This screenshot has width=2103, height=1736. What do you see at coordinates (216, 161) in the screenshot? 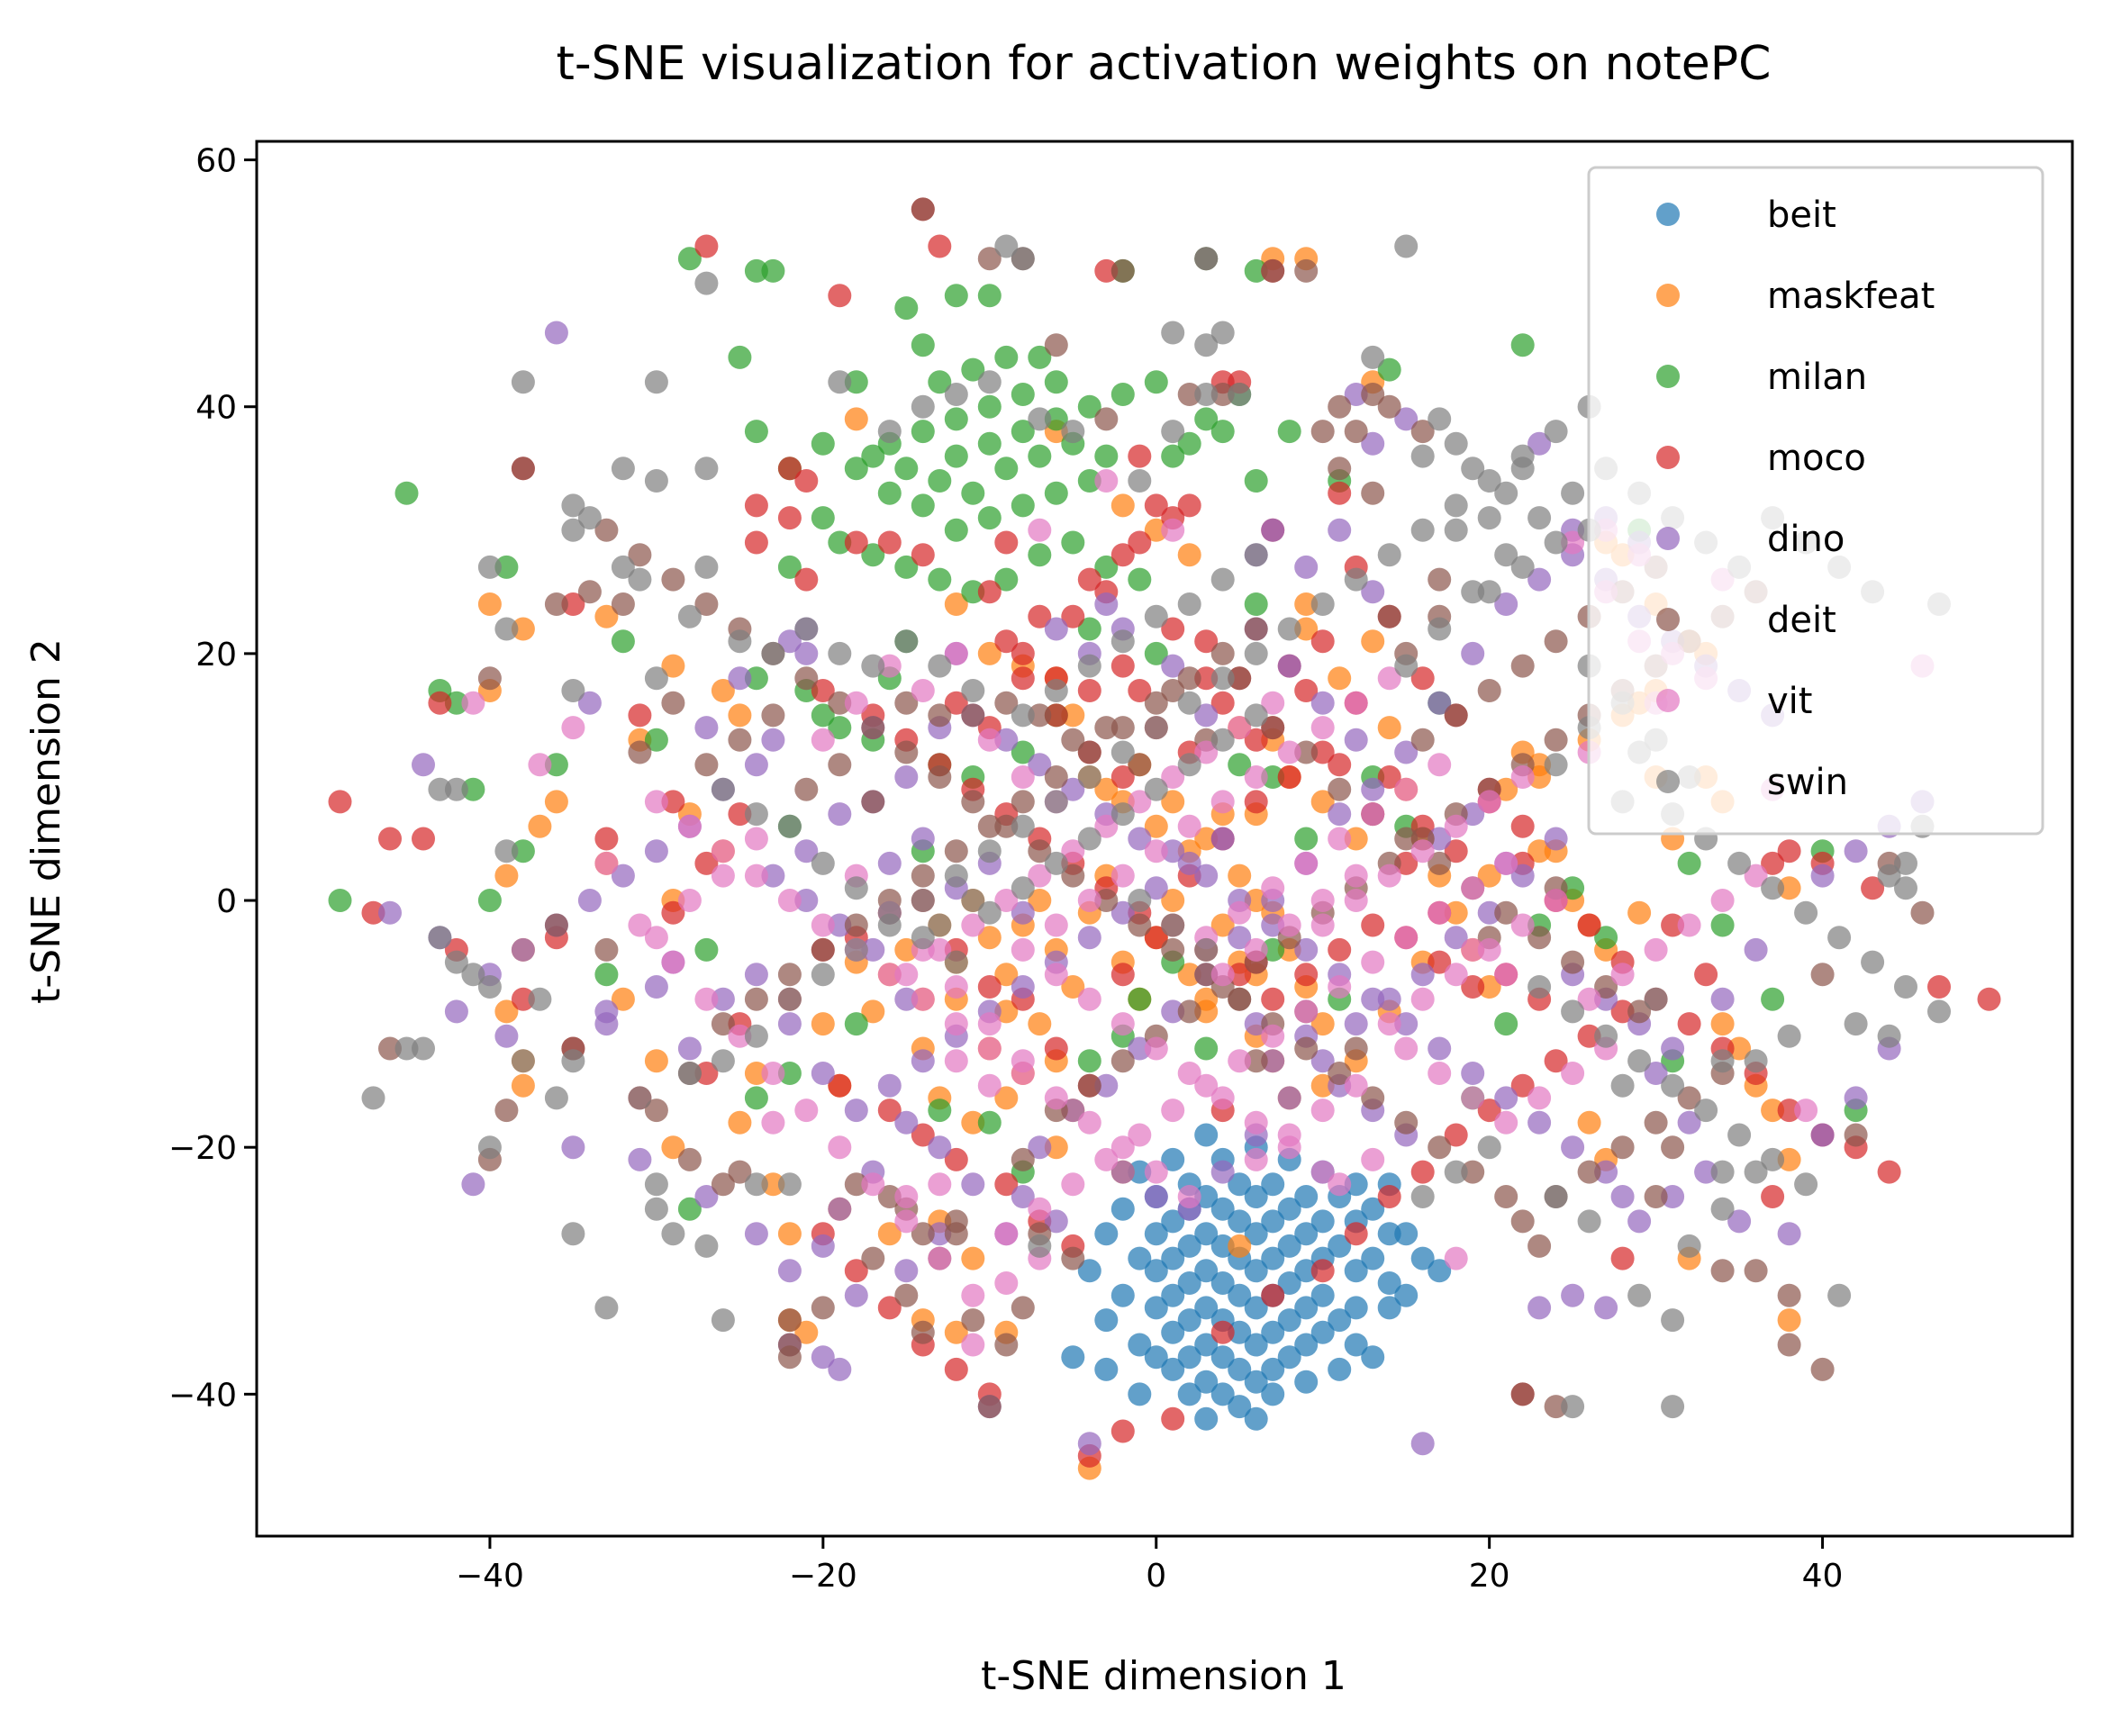
I see `y-tick-label: 60` at bounding box center [216, 161].